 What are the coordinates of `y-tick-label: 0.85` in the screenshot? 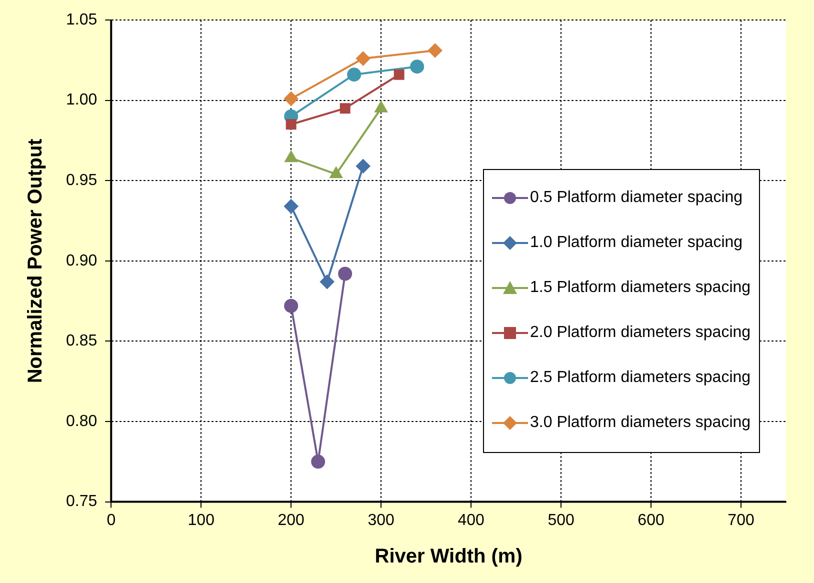 It's located at (82, 341).